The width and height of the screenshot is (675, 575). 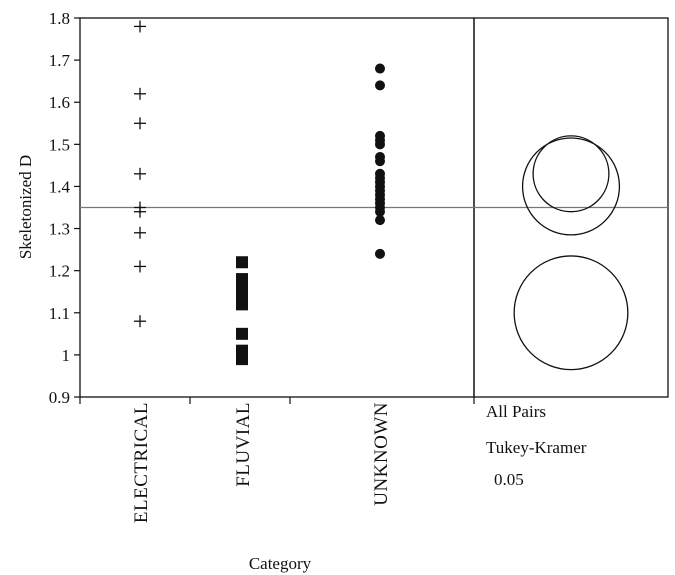 What do you see at coordinates (59, 313) in the screenshot?
I see `y-tick-label: 1.1` at bounding box center [59, 313].